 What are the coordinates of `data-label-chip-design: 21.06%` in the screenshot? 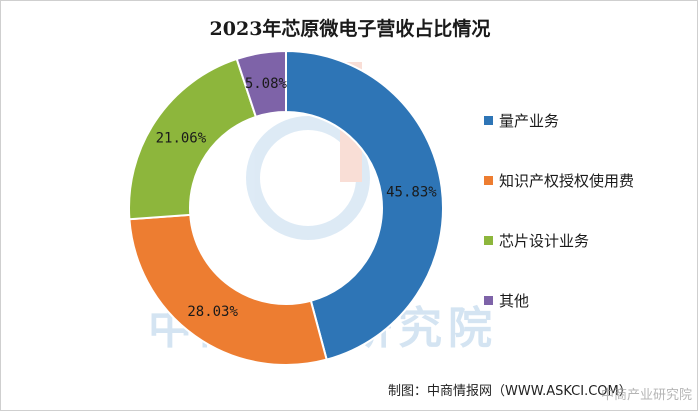 It's located at (181, 139).